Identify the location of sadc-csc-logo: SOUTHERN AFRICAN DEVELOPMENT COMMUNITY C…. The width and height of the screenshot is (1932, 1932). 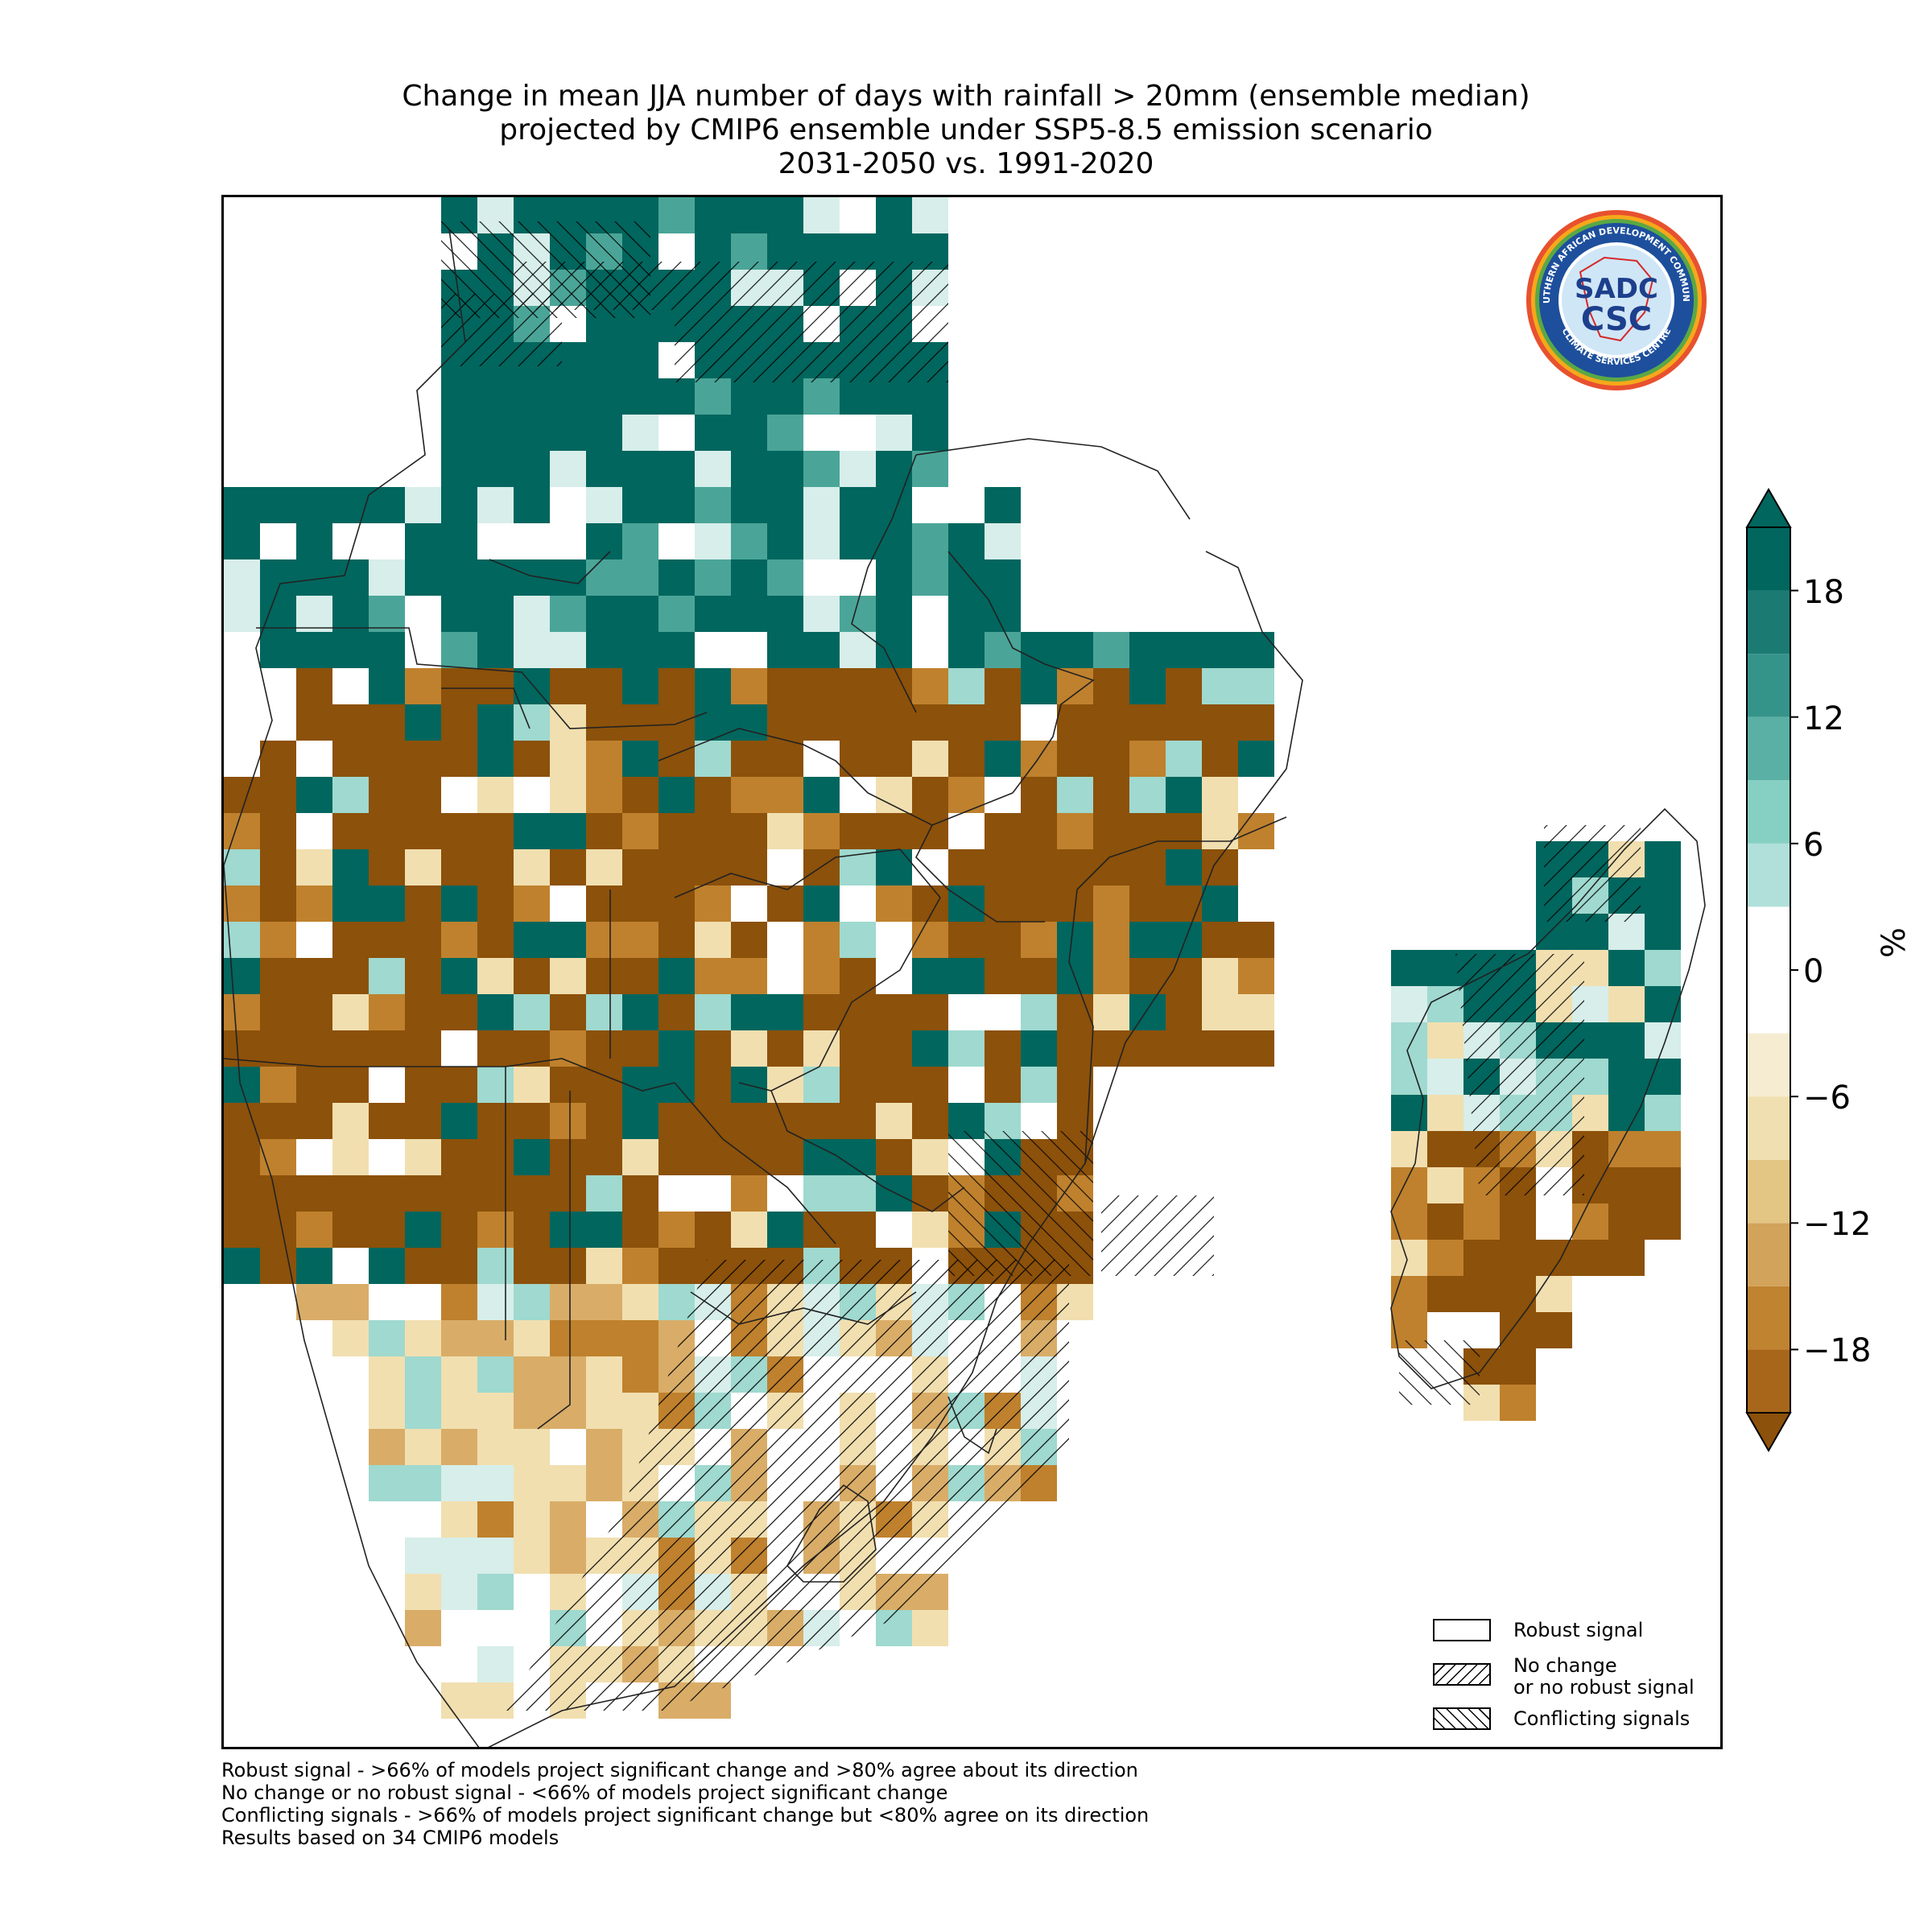
(1615, 299).